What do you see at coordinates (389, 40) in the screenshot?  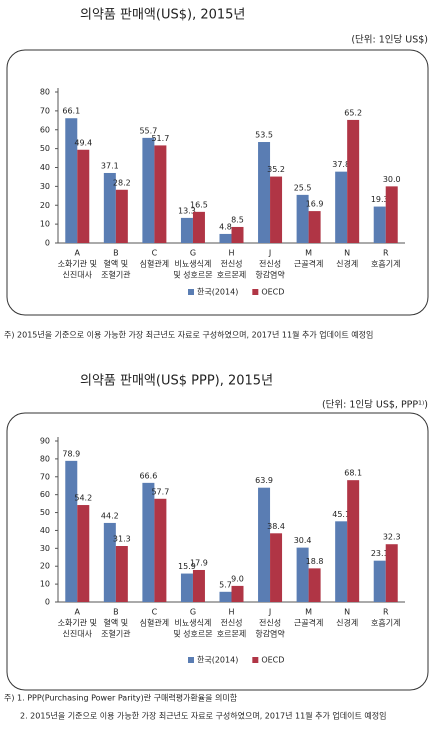 I see `unit-label: (단위: 1인당 US$)` at bounding box center [389, 40].